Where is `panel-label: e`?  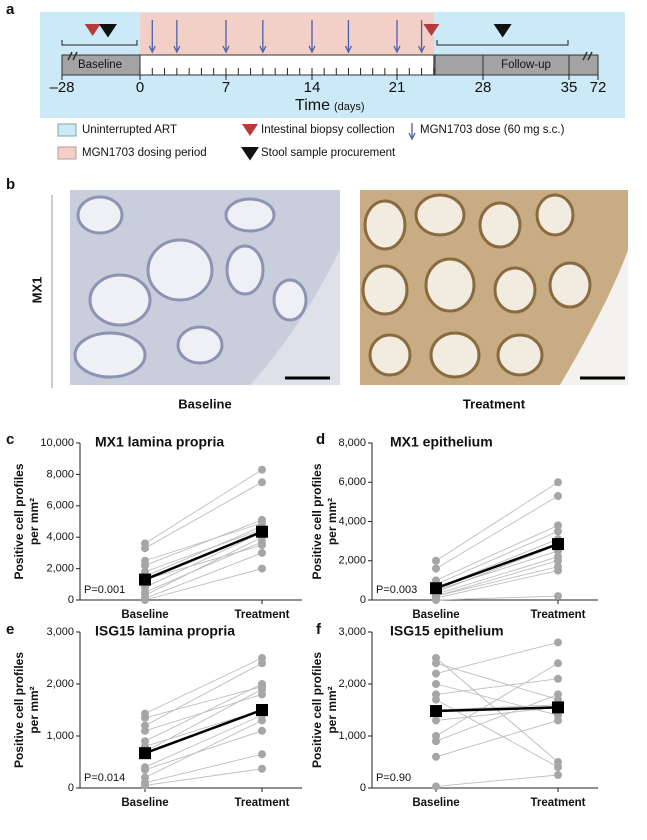
panel-label: e is located at coordinates (10, 629).